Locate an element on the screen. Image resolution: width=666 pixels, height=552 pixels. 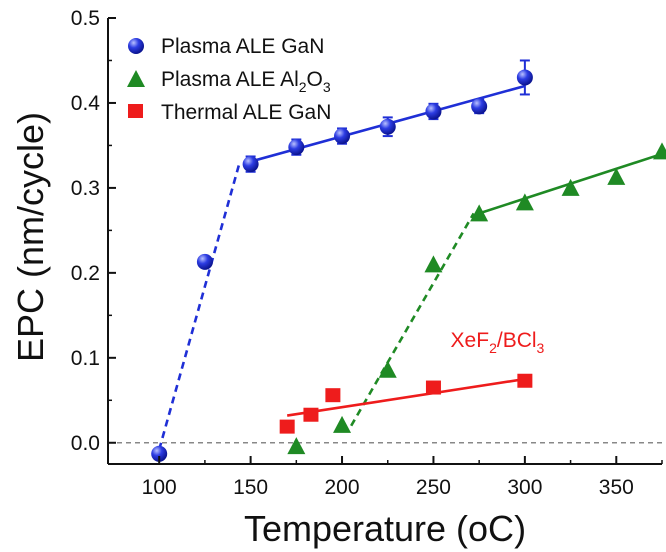
x-tick-label: 150 is located at coordinates (250, 487).